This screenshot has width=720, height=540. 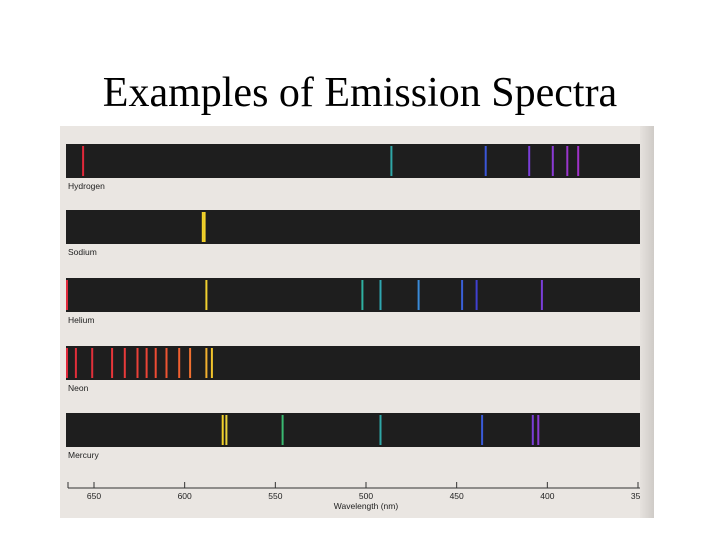 I want to click on spectrum-label: Sodium, so click(x=82, y=252).